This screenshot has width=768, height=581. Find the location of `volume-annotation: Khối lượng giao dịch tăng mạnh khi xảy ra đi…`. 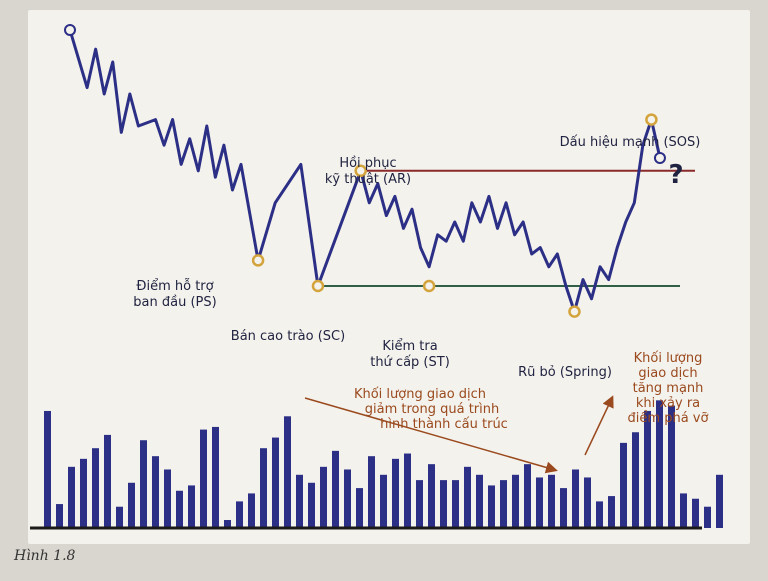

volume-annotation: Khối lượng giao dịch tăng mạnh khi xảy ra đi… is located at coordinates (668, 388).